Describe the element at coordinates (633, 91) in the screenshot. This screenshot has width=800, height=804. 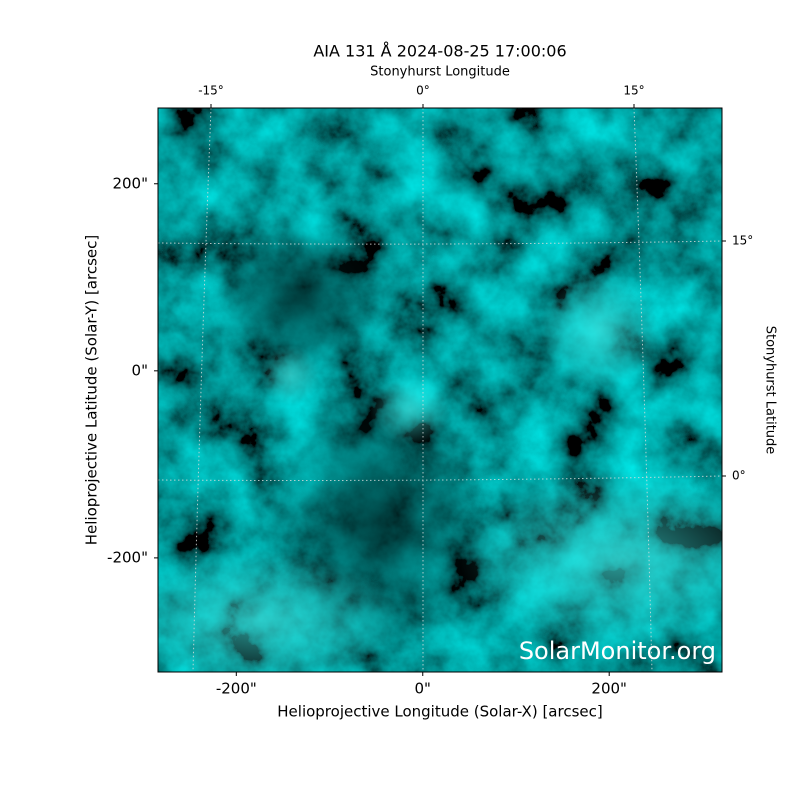
I see `top-tick-label: 15°` at that location.